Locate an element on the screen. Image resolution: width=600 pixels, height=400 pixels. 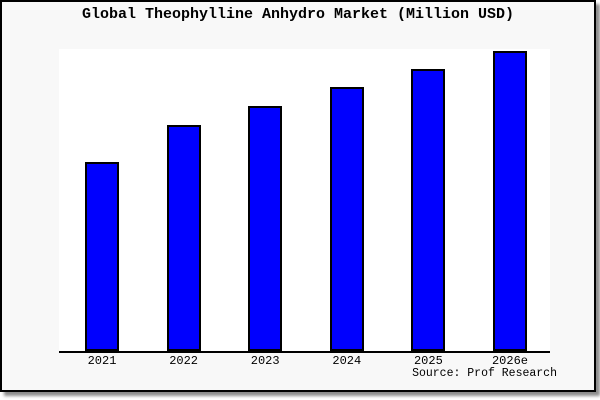
source-note: Source: Prof Research is located at coordinates (484, 373).